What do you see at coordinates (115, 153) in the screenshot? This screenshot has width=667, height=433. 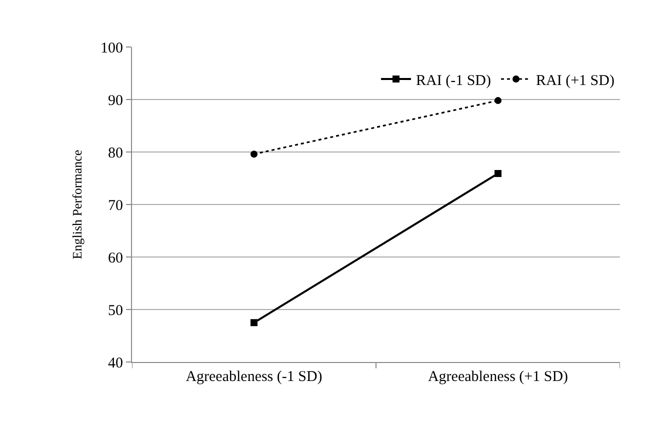 I see `y-tick-label: 80` at bounding box center [115, 153].